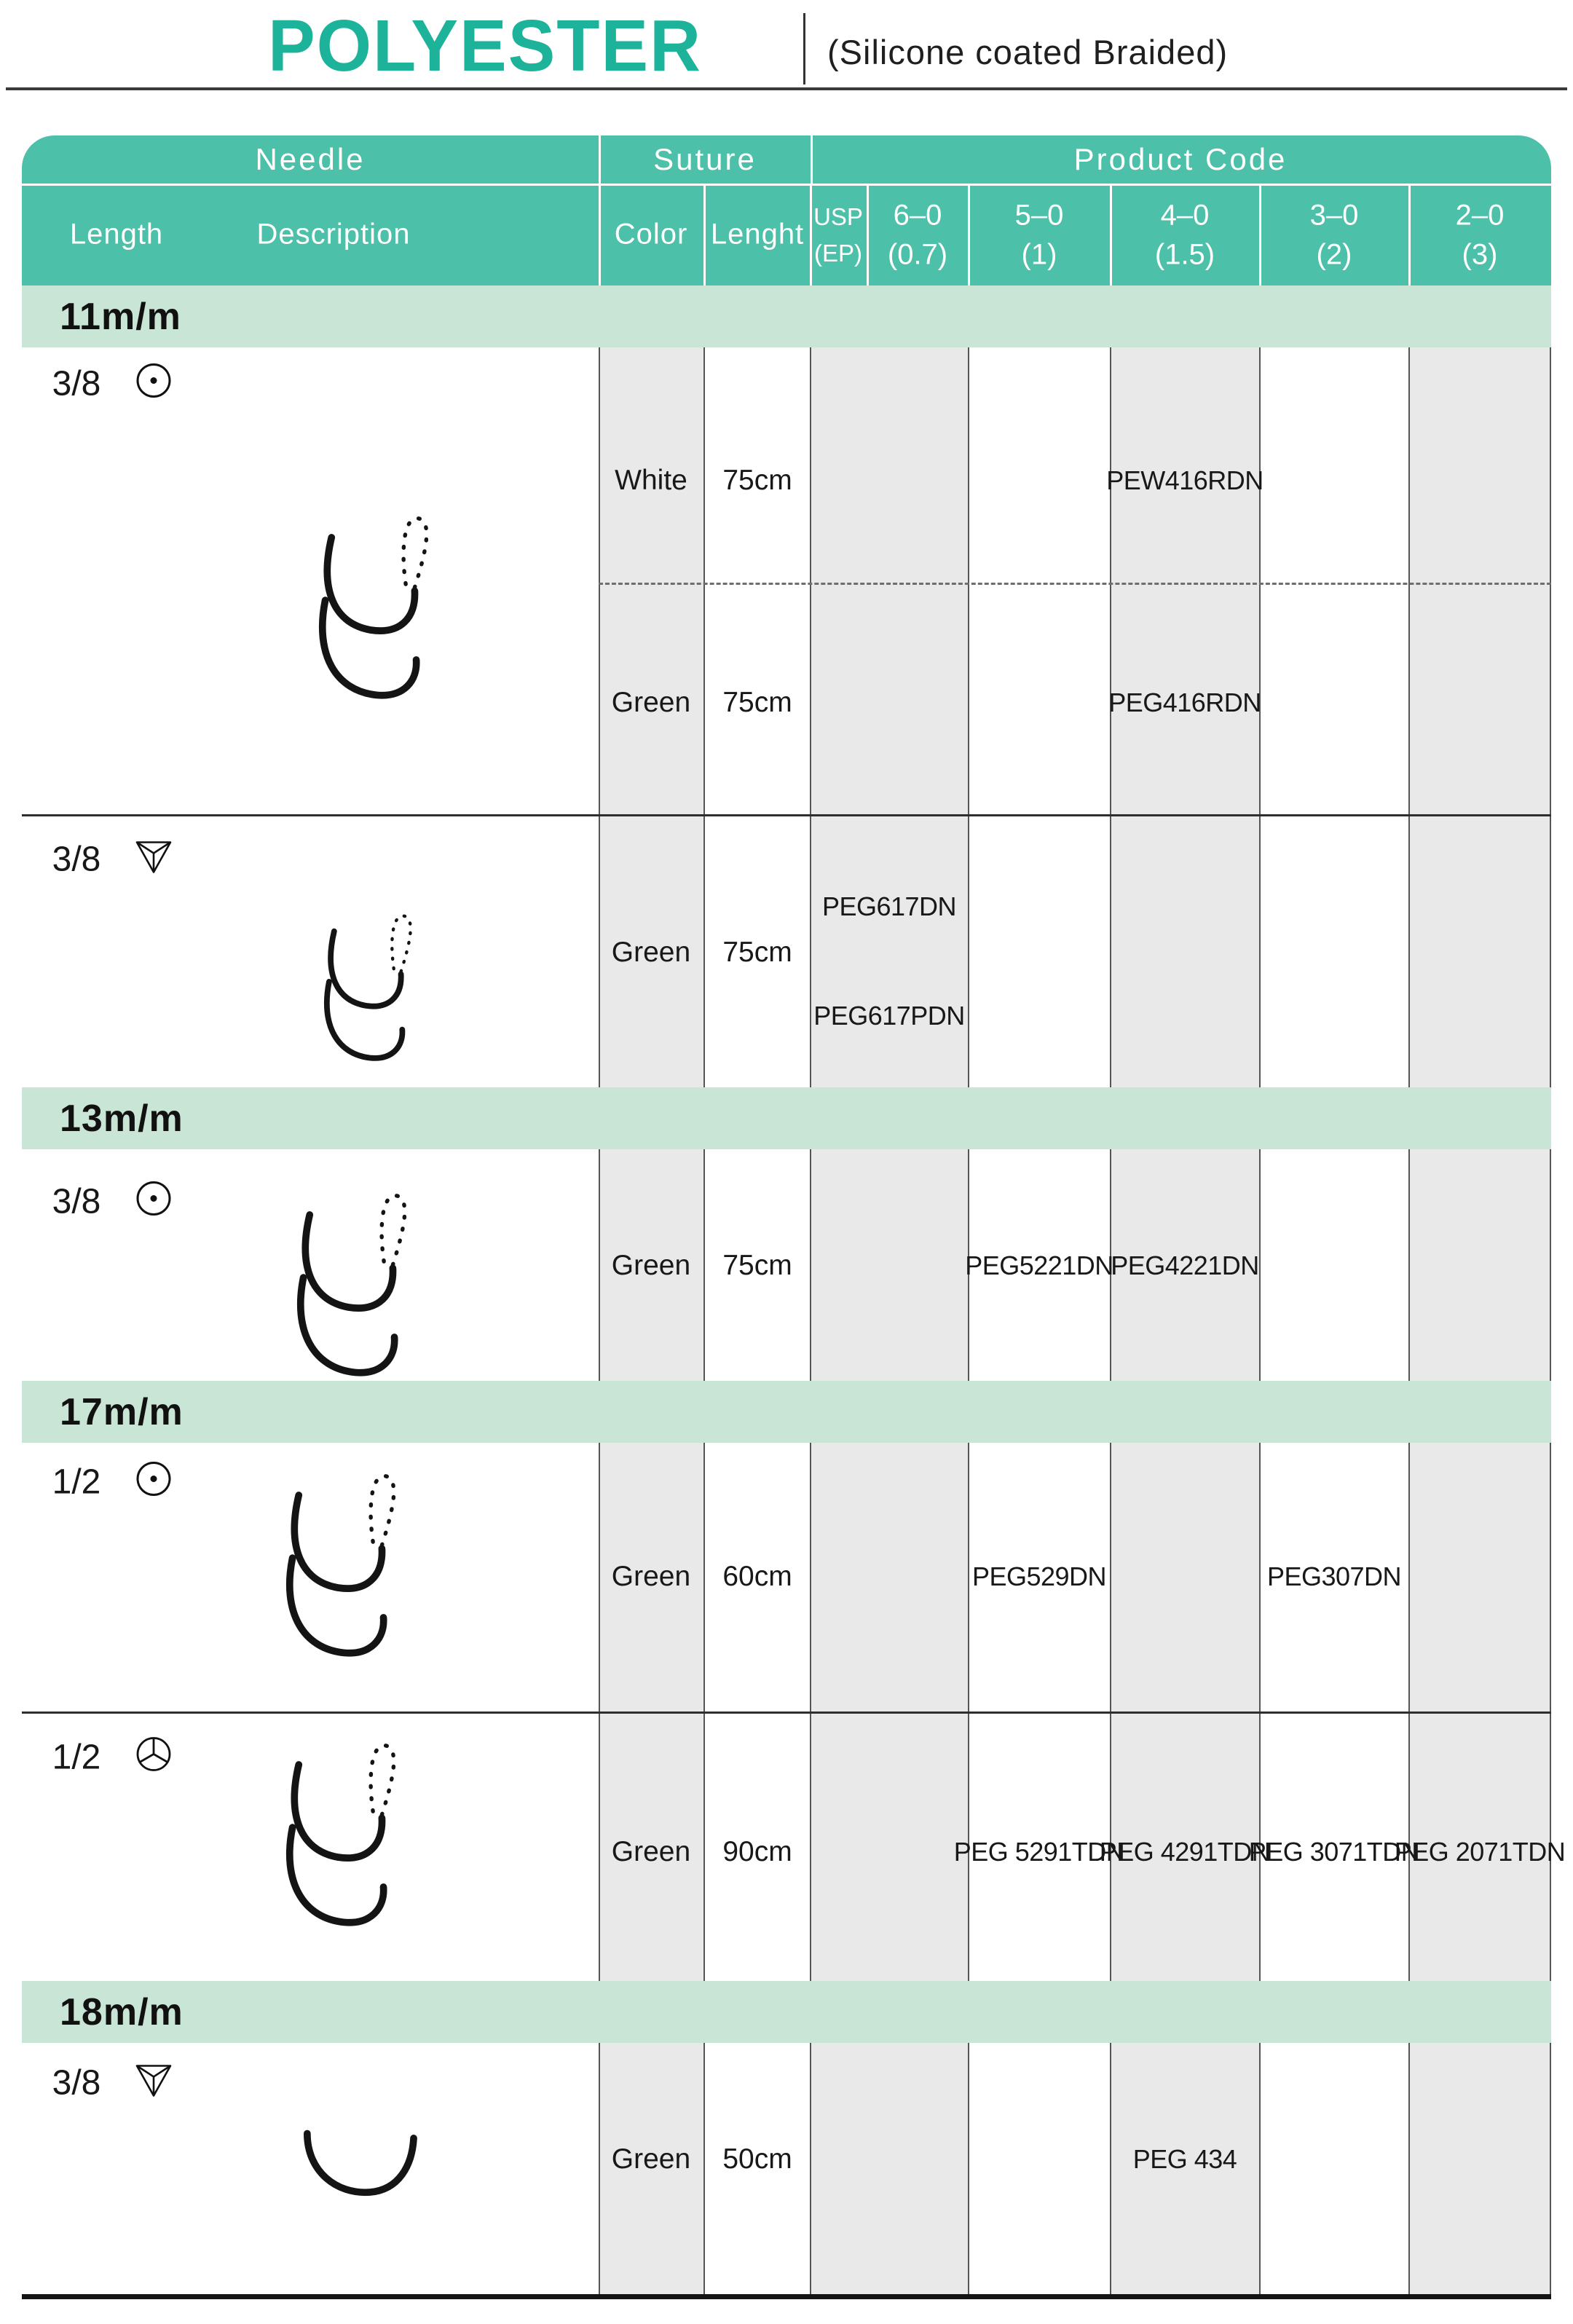  What do you see at coordinates (1185, 1290) in the screenshot?
I see `shade-4-0-column` at bounding box center [1185, 1290].